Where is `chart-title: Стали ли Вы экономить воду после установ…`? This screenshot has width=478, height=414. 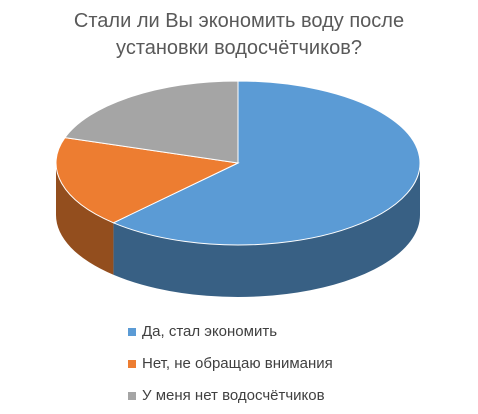
chart-title: Стали ли Вы экономить воду после установ… is located at coordinates (239, 34).